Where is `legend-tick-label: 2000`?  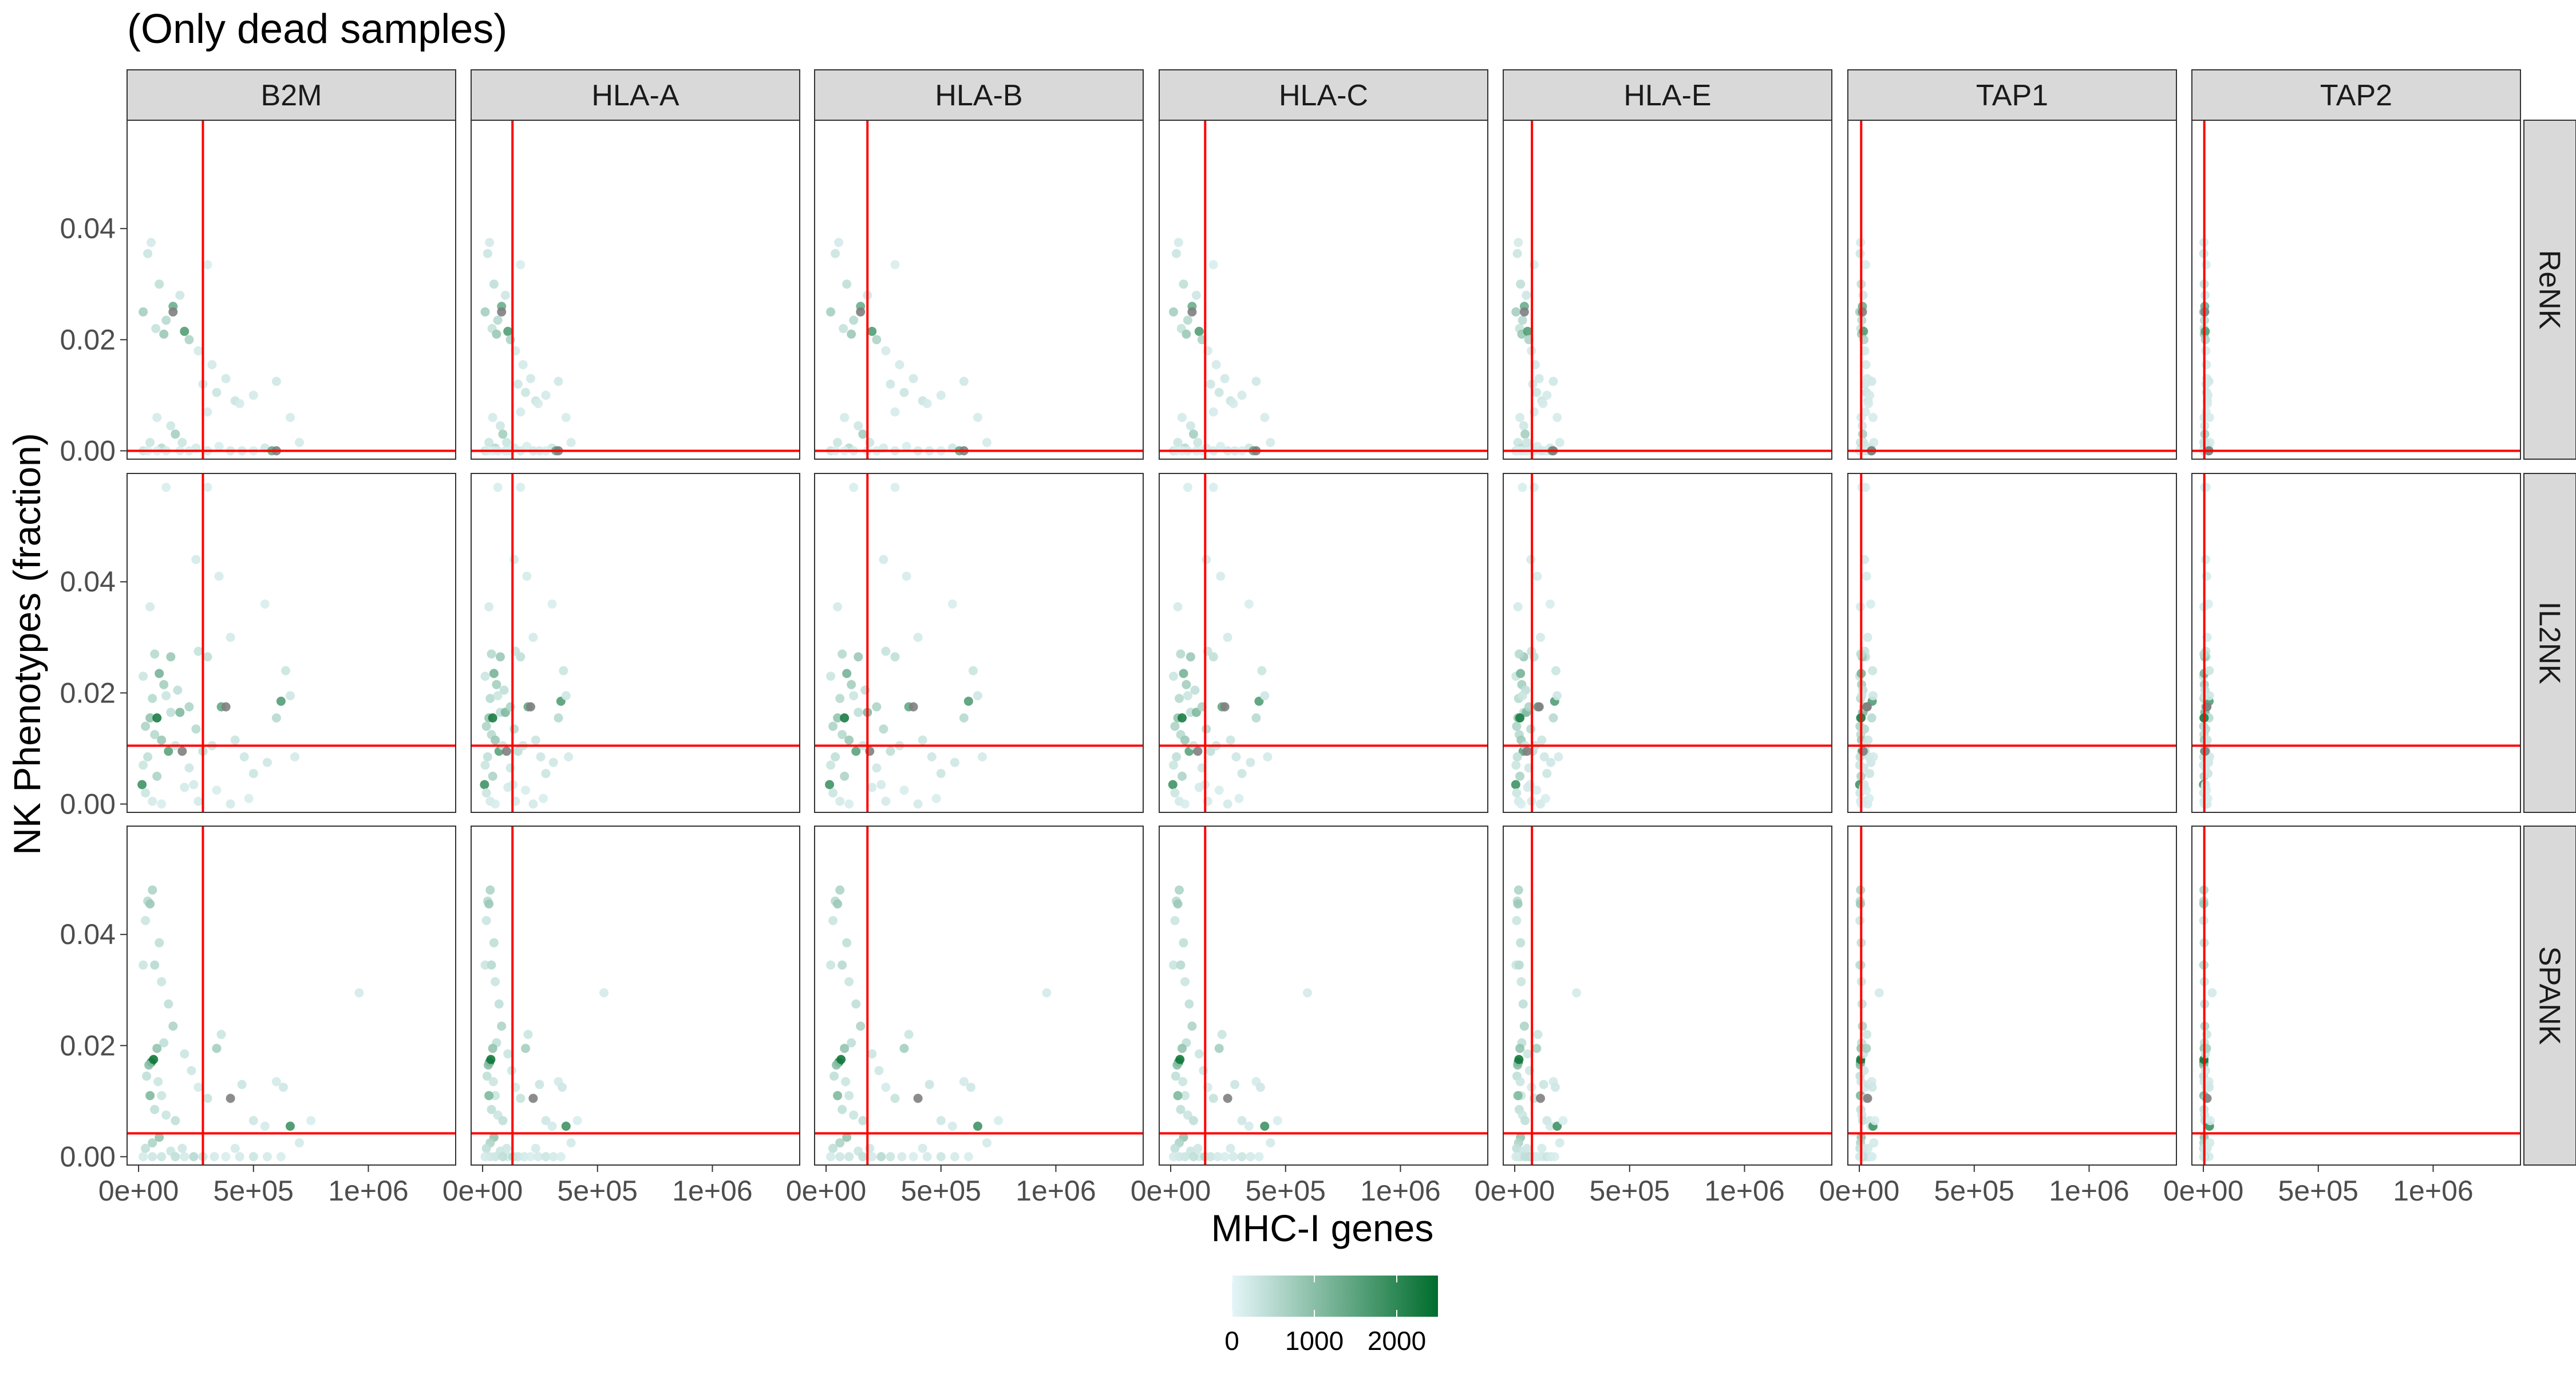 legend-tick-label: 2000 is located at coordinates (1397, 1341).